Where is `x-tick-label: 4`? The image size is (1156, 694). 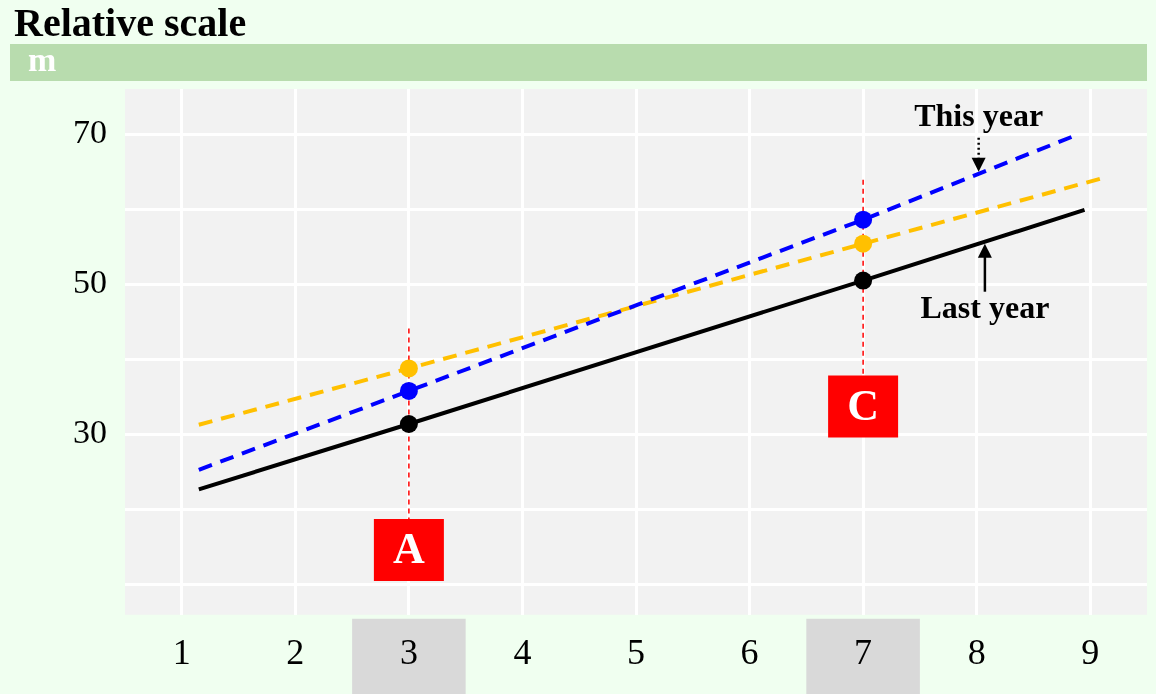
x-tick-label: 4 is located at coordinates (522, 651).